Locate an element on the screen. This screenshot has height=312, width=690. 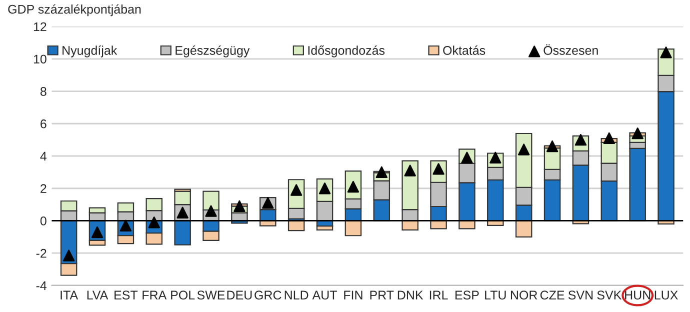
y-axis-title: GDP százalékpontjában is located at coordinates (74, 10).